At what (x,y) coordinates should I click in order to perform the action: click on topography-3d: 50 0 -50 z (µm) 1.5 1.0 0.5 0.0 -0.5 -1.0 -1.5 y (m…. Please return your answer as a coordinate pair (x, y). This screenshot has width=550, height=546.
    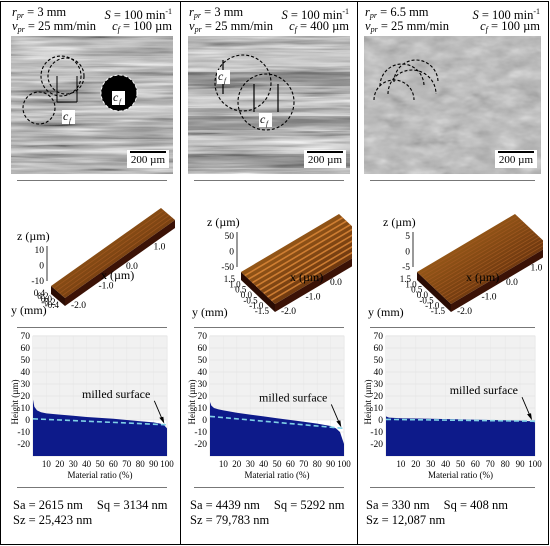
    Looking at the image, I should click on (288, 254).